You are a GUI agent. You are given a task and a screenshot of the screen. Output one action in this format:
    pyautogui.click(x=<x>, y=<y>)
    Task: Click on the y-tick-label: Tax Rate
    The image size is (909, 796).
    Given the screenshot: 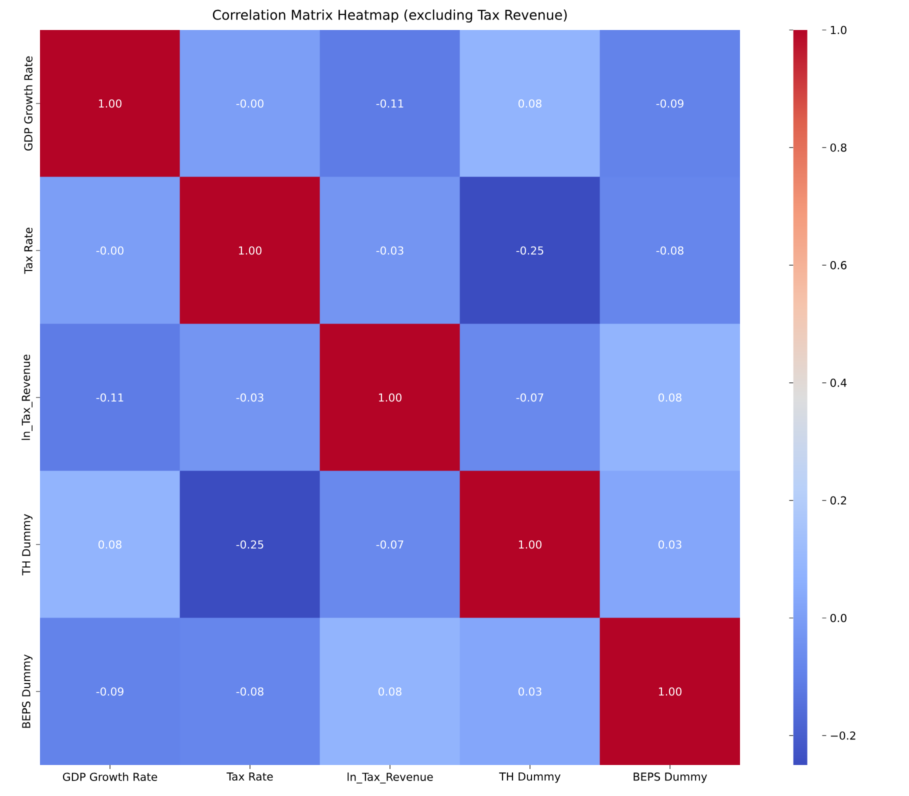 What is the action you would take?
    pyautogui.click(x=28, y=251)
    